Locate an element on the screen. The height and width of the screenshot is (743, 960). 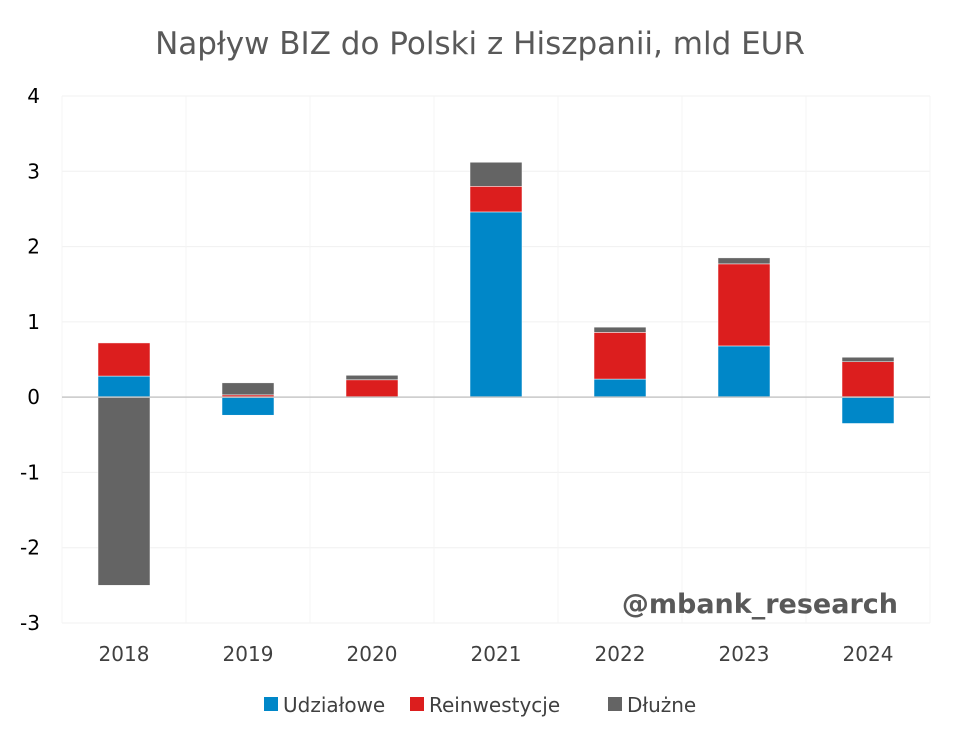
x-tick-label: 2024 is located at coordinates (868, 654).